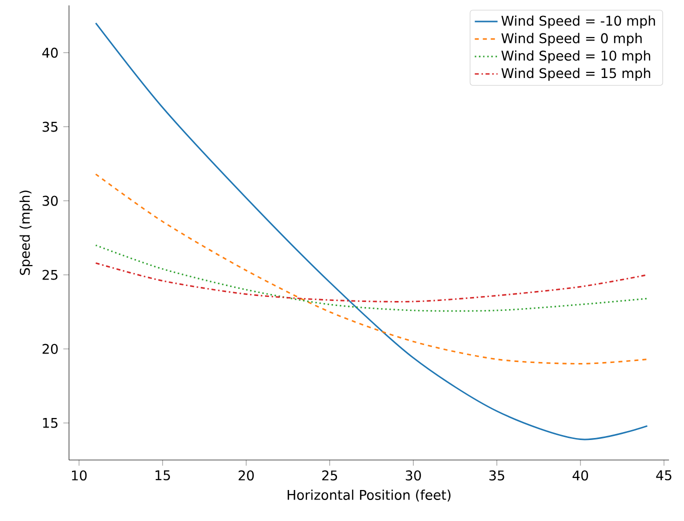  What do you see at coordinates (580, 475) in the screenshot?
I see `x-tick-label: 40` at bounding box center [580, 475].